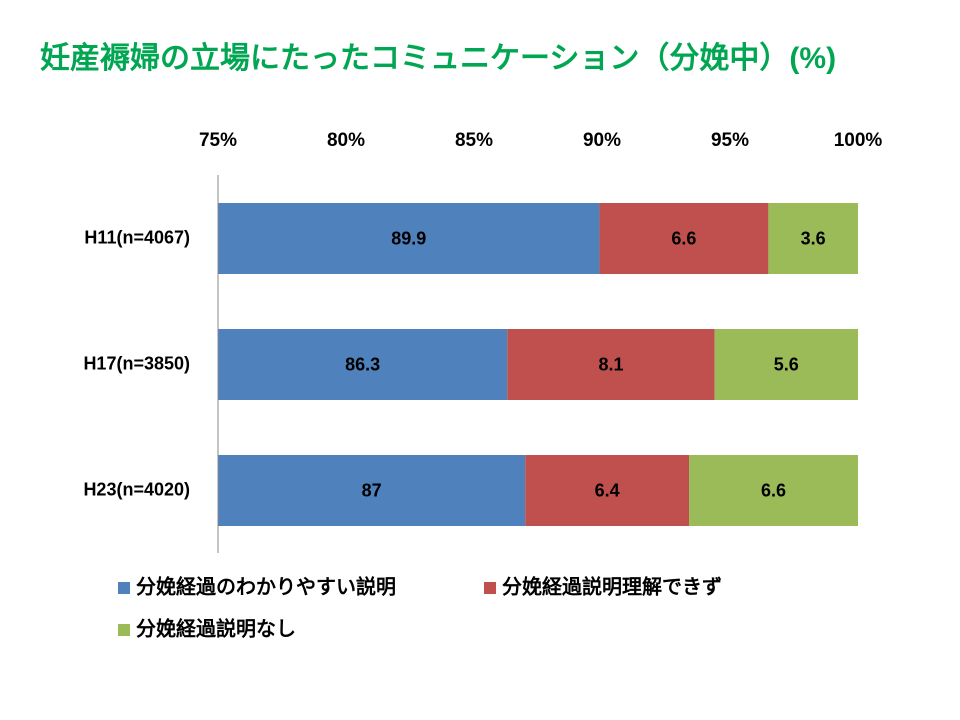  I want to click on legend-label: 分娩経過説明なし, so click(216, 628).